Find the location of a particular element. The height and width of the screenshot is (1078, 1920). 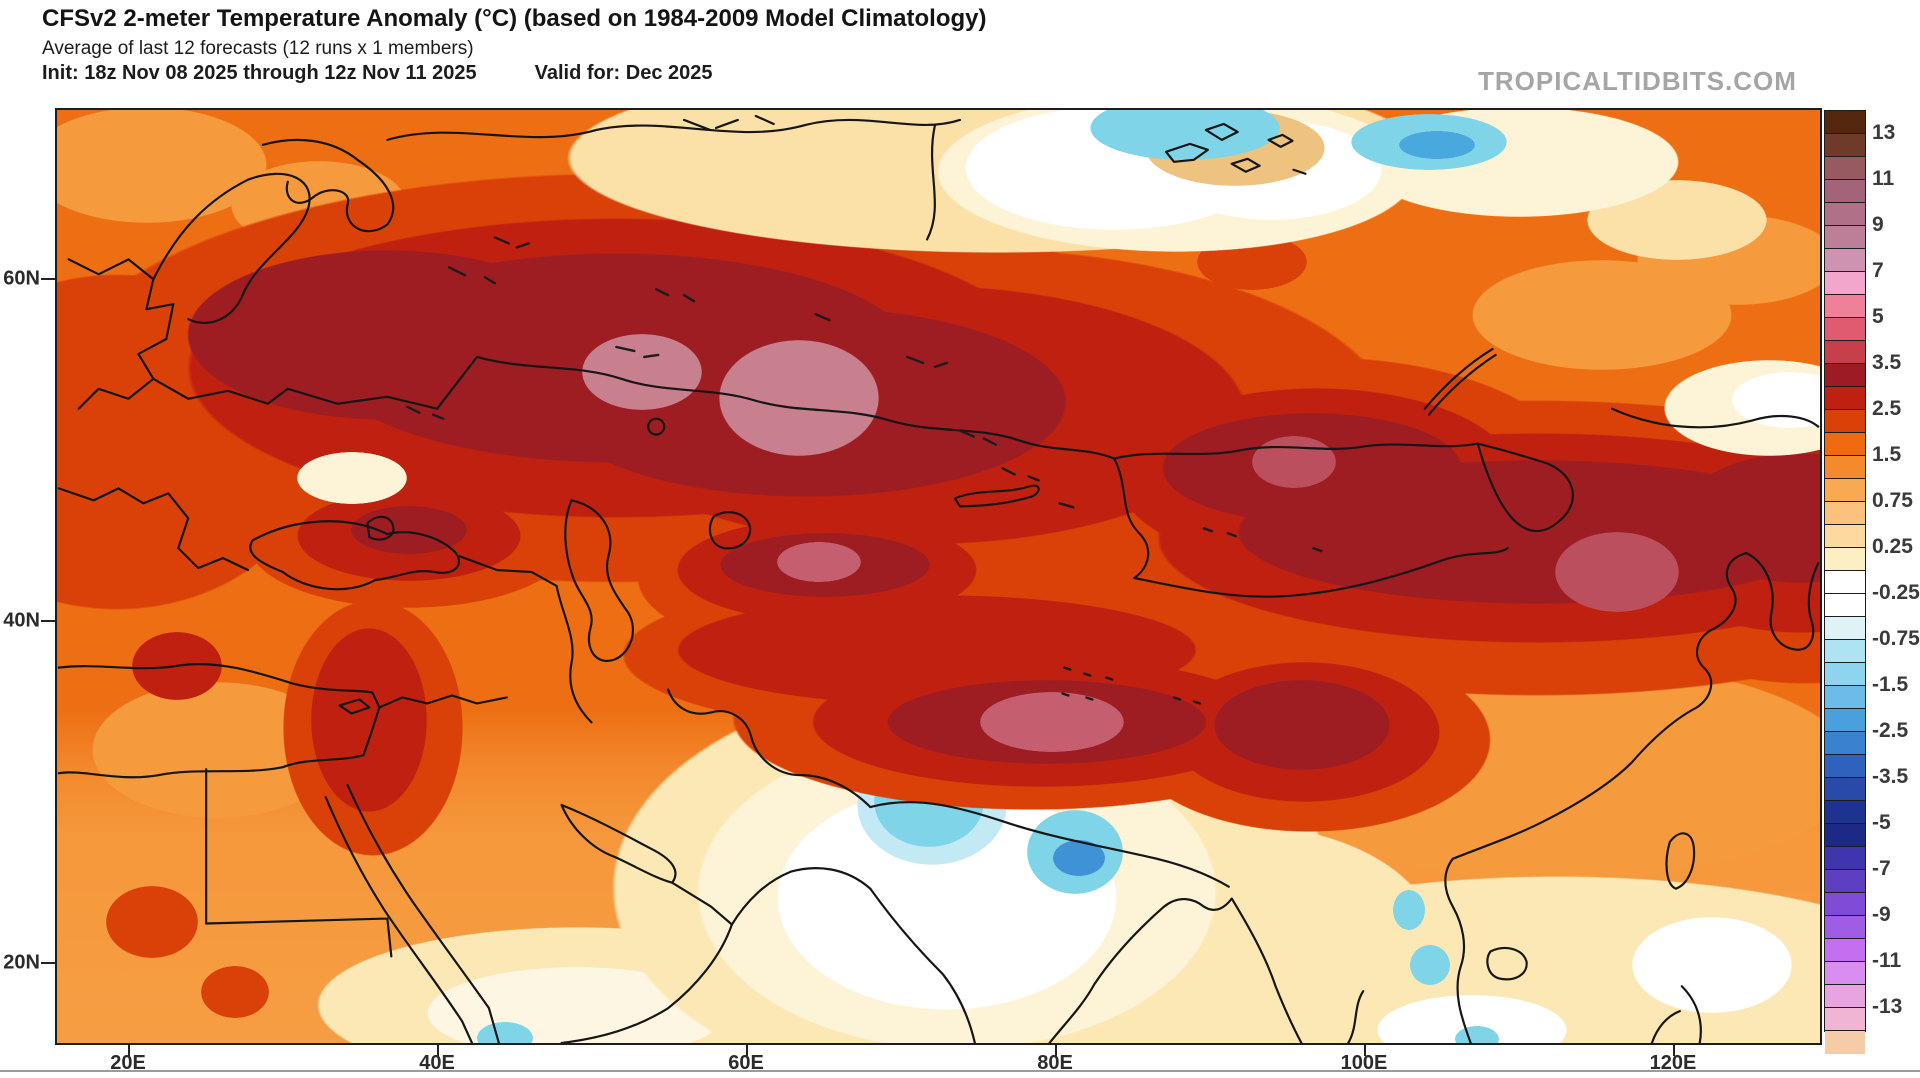

colorbar-label: 5 is located at coordinates (1878, 316).